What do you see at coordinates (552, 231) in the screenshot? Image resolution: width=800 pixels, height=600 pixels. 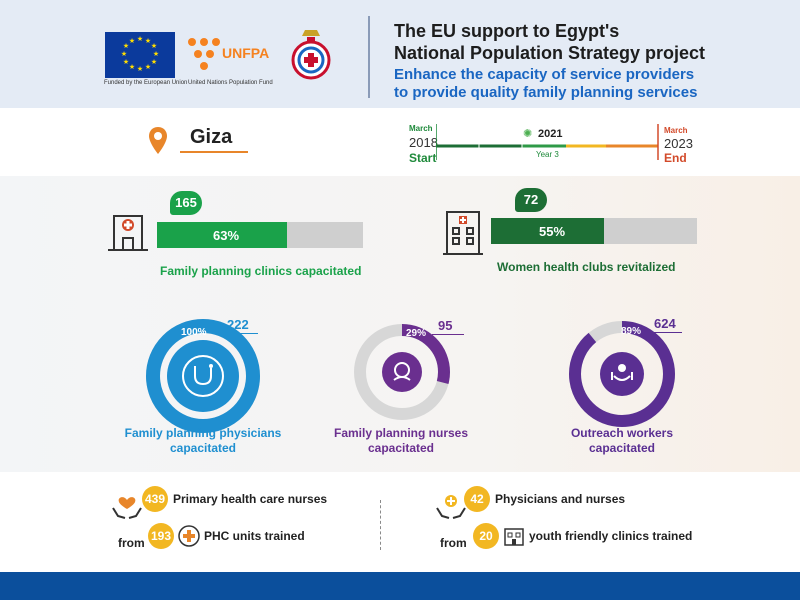 I see `clubs-percent: 55%` at bounding box center [552, 231].